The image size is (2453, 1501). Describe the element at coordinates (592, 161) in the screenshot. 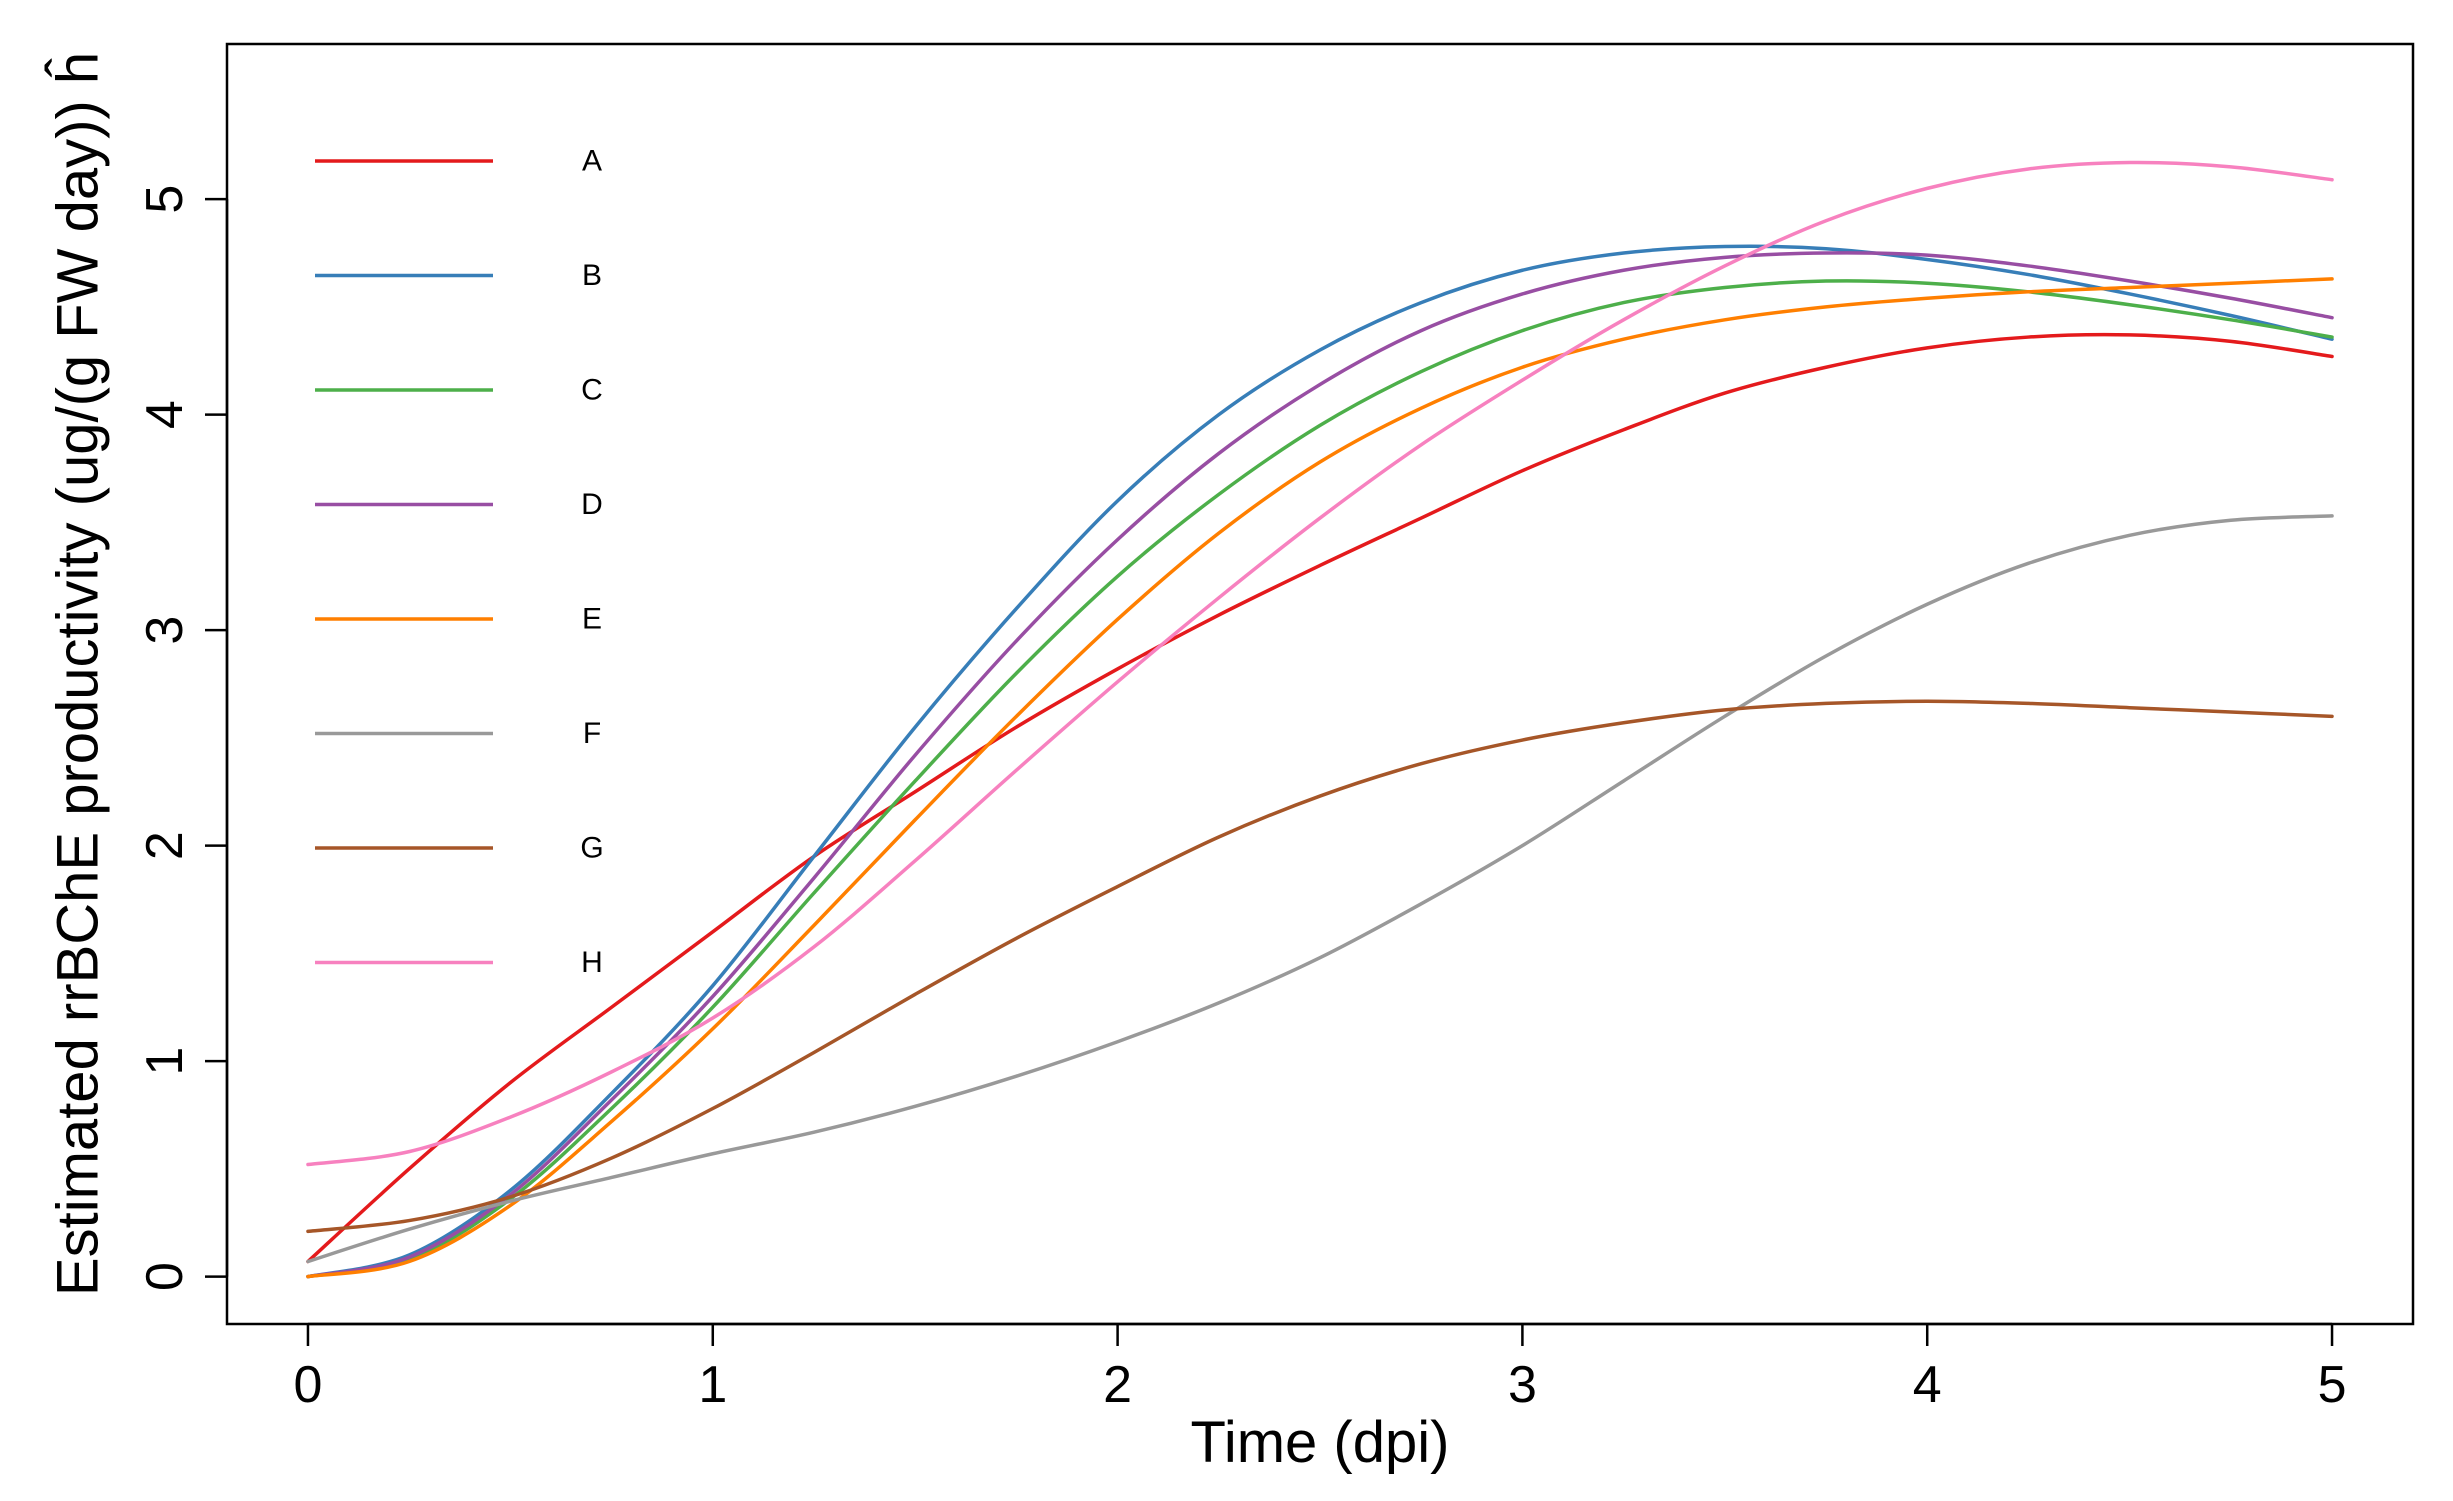

I see `legend-label-a: A` at that location.